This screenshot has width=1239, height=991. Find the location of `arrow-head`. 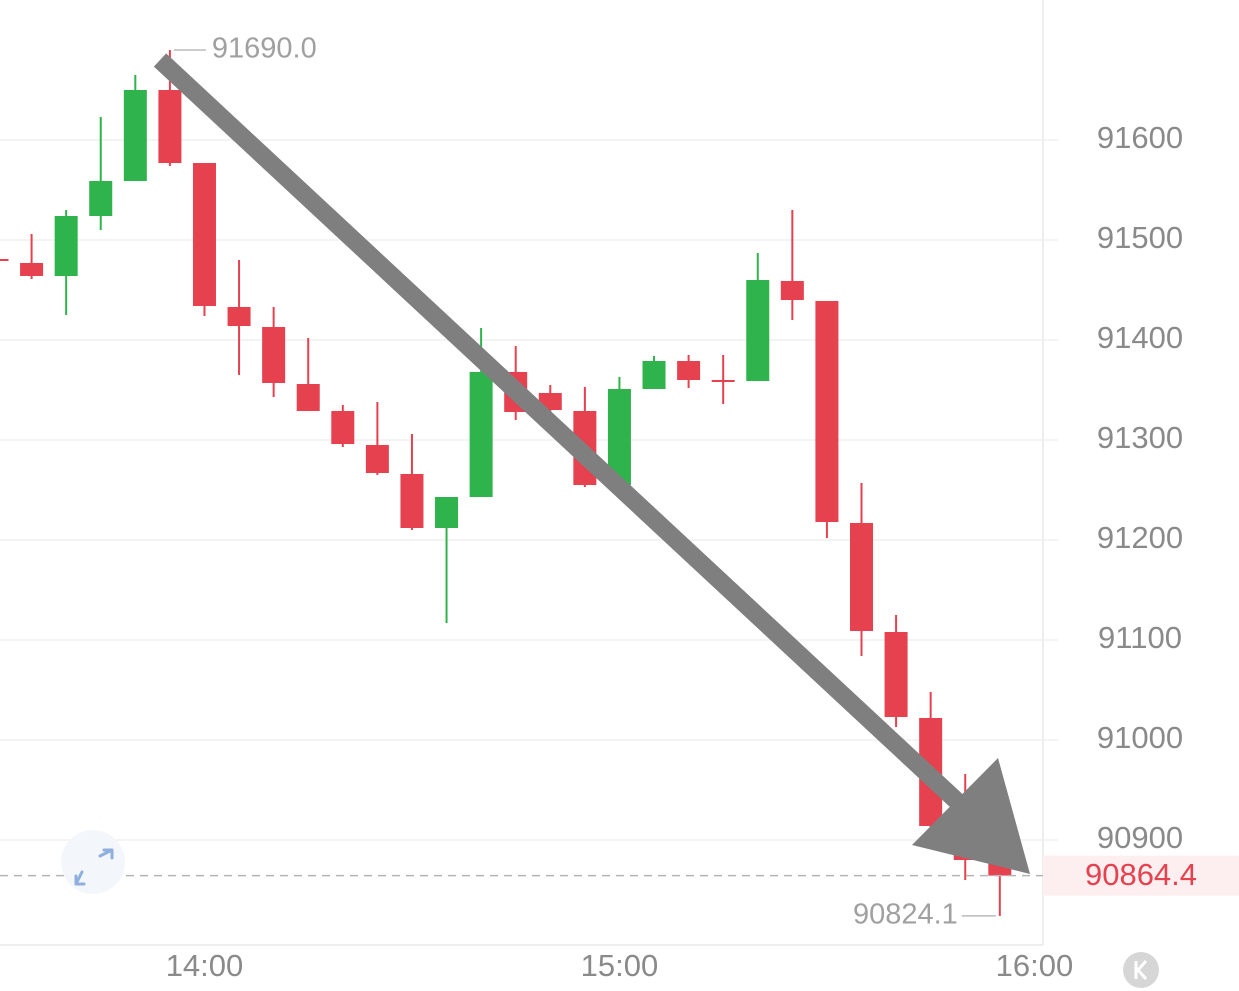

arrow-head is located at coordinates (971, 816).